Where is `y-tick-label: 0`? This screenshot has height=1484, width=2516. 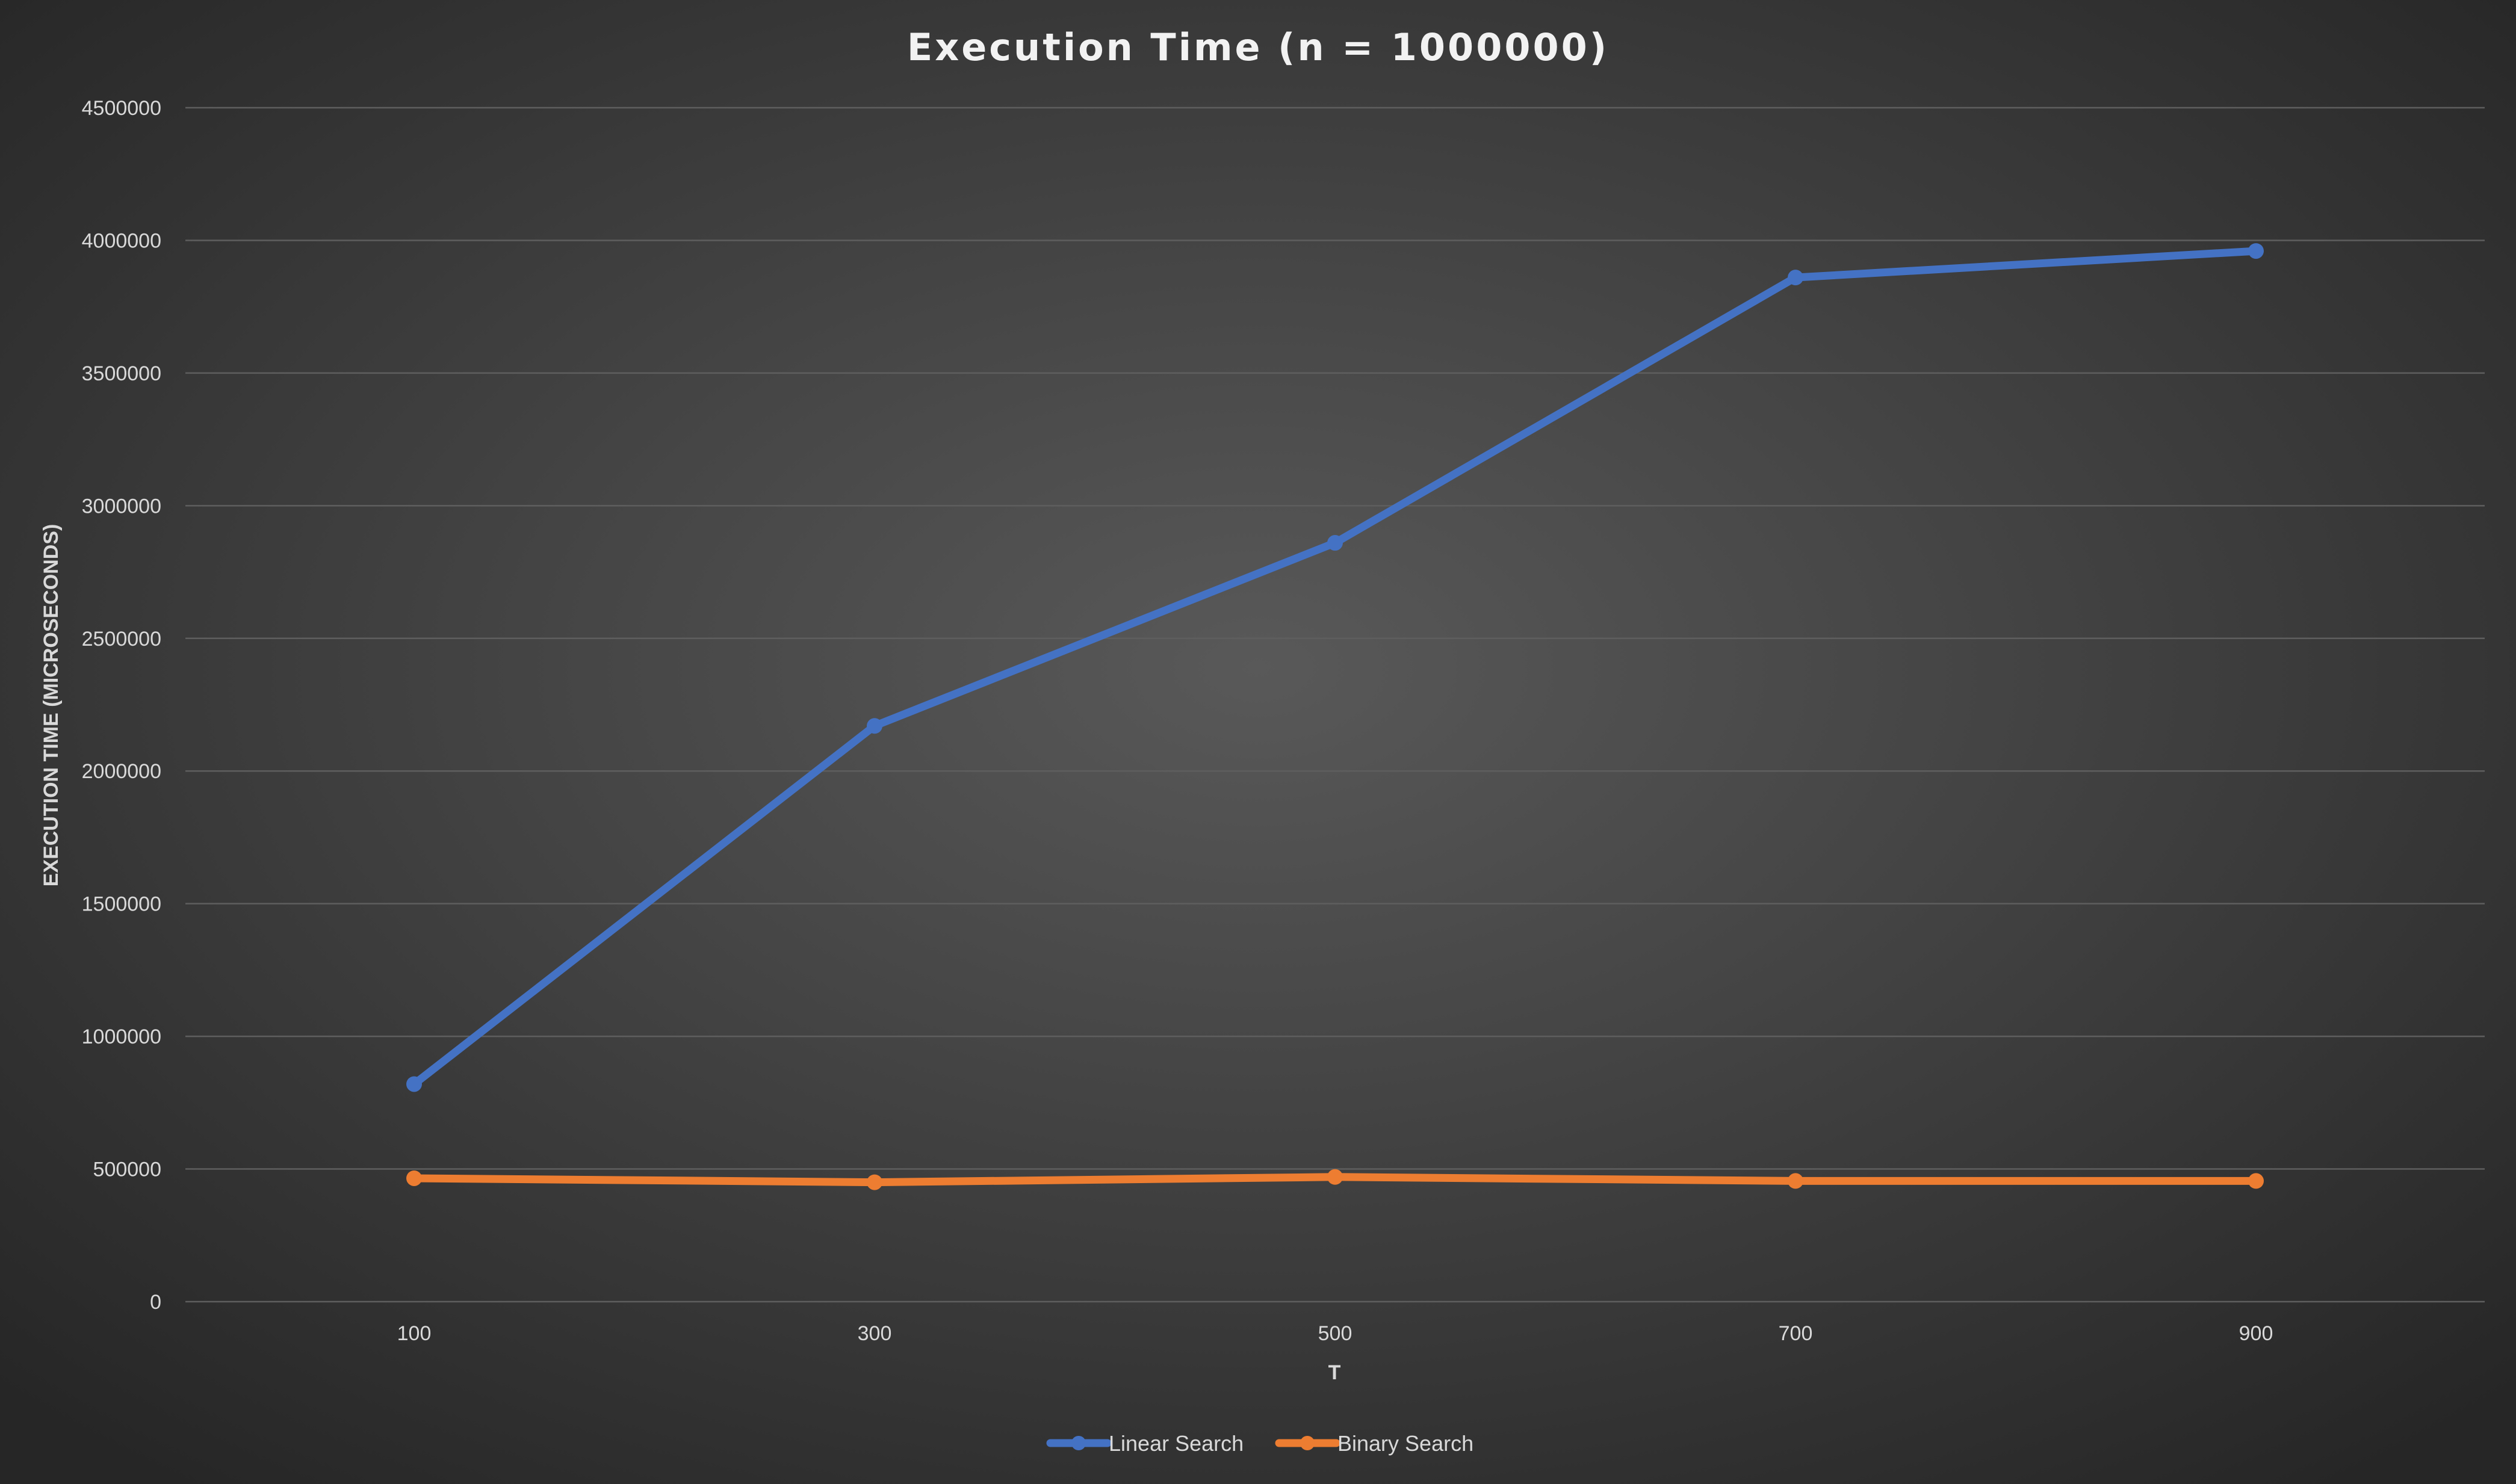 y-tick-label: 0 is located at coordinates (156, 1302).